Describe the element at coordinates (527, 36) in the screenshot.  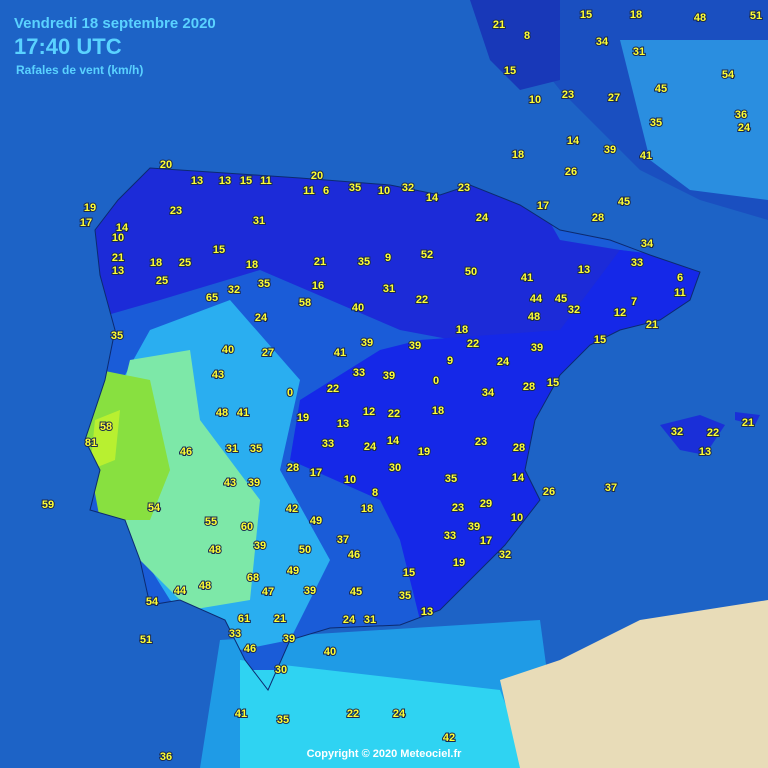
I see `station-value: 8` at that location.